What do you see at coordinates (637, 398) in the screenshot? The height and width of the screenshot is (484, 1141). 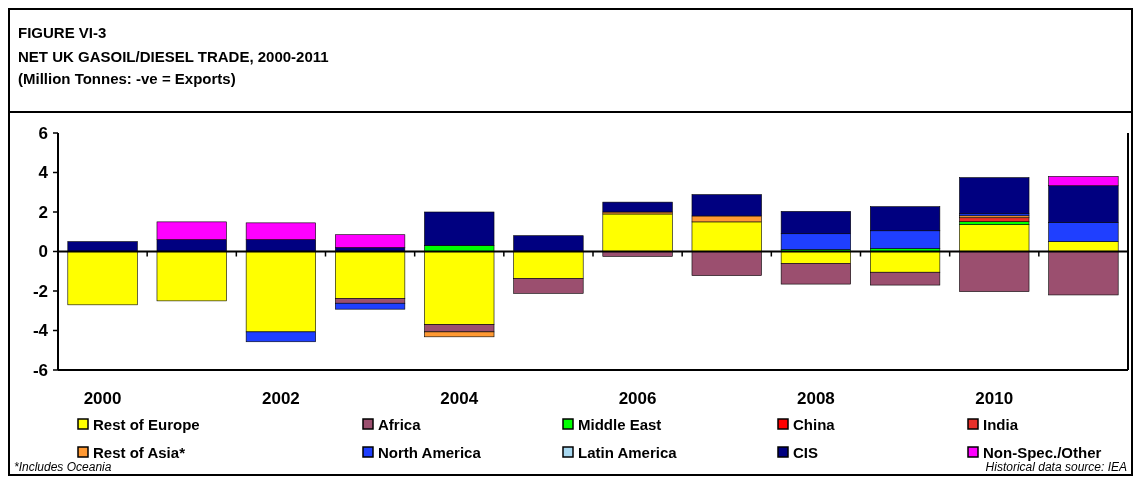 I see `x-tick-label: 2006` at bounding box center [637, 398].